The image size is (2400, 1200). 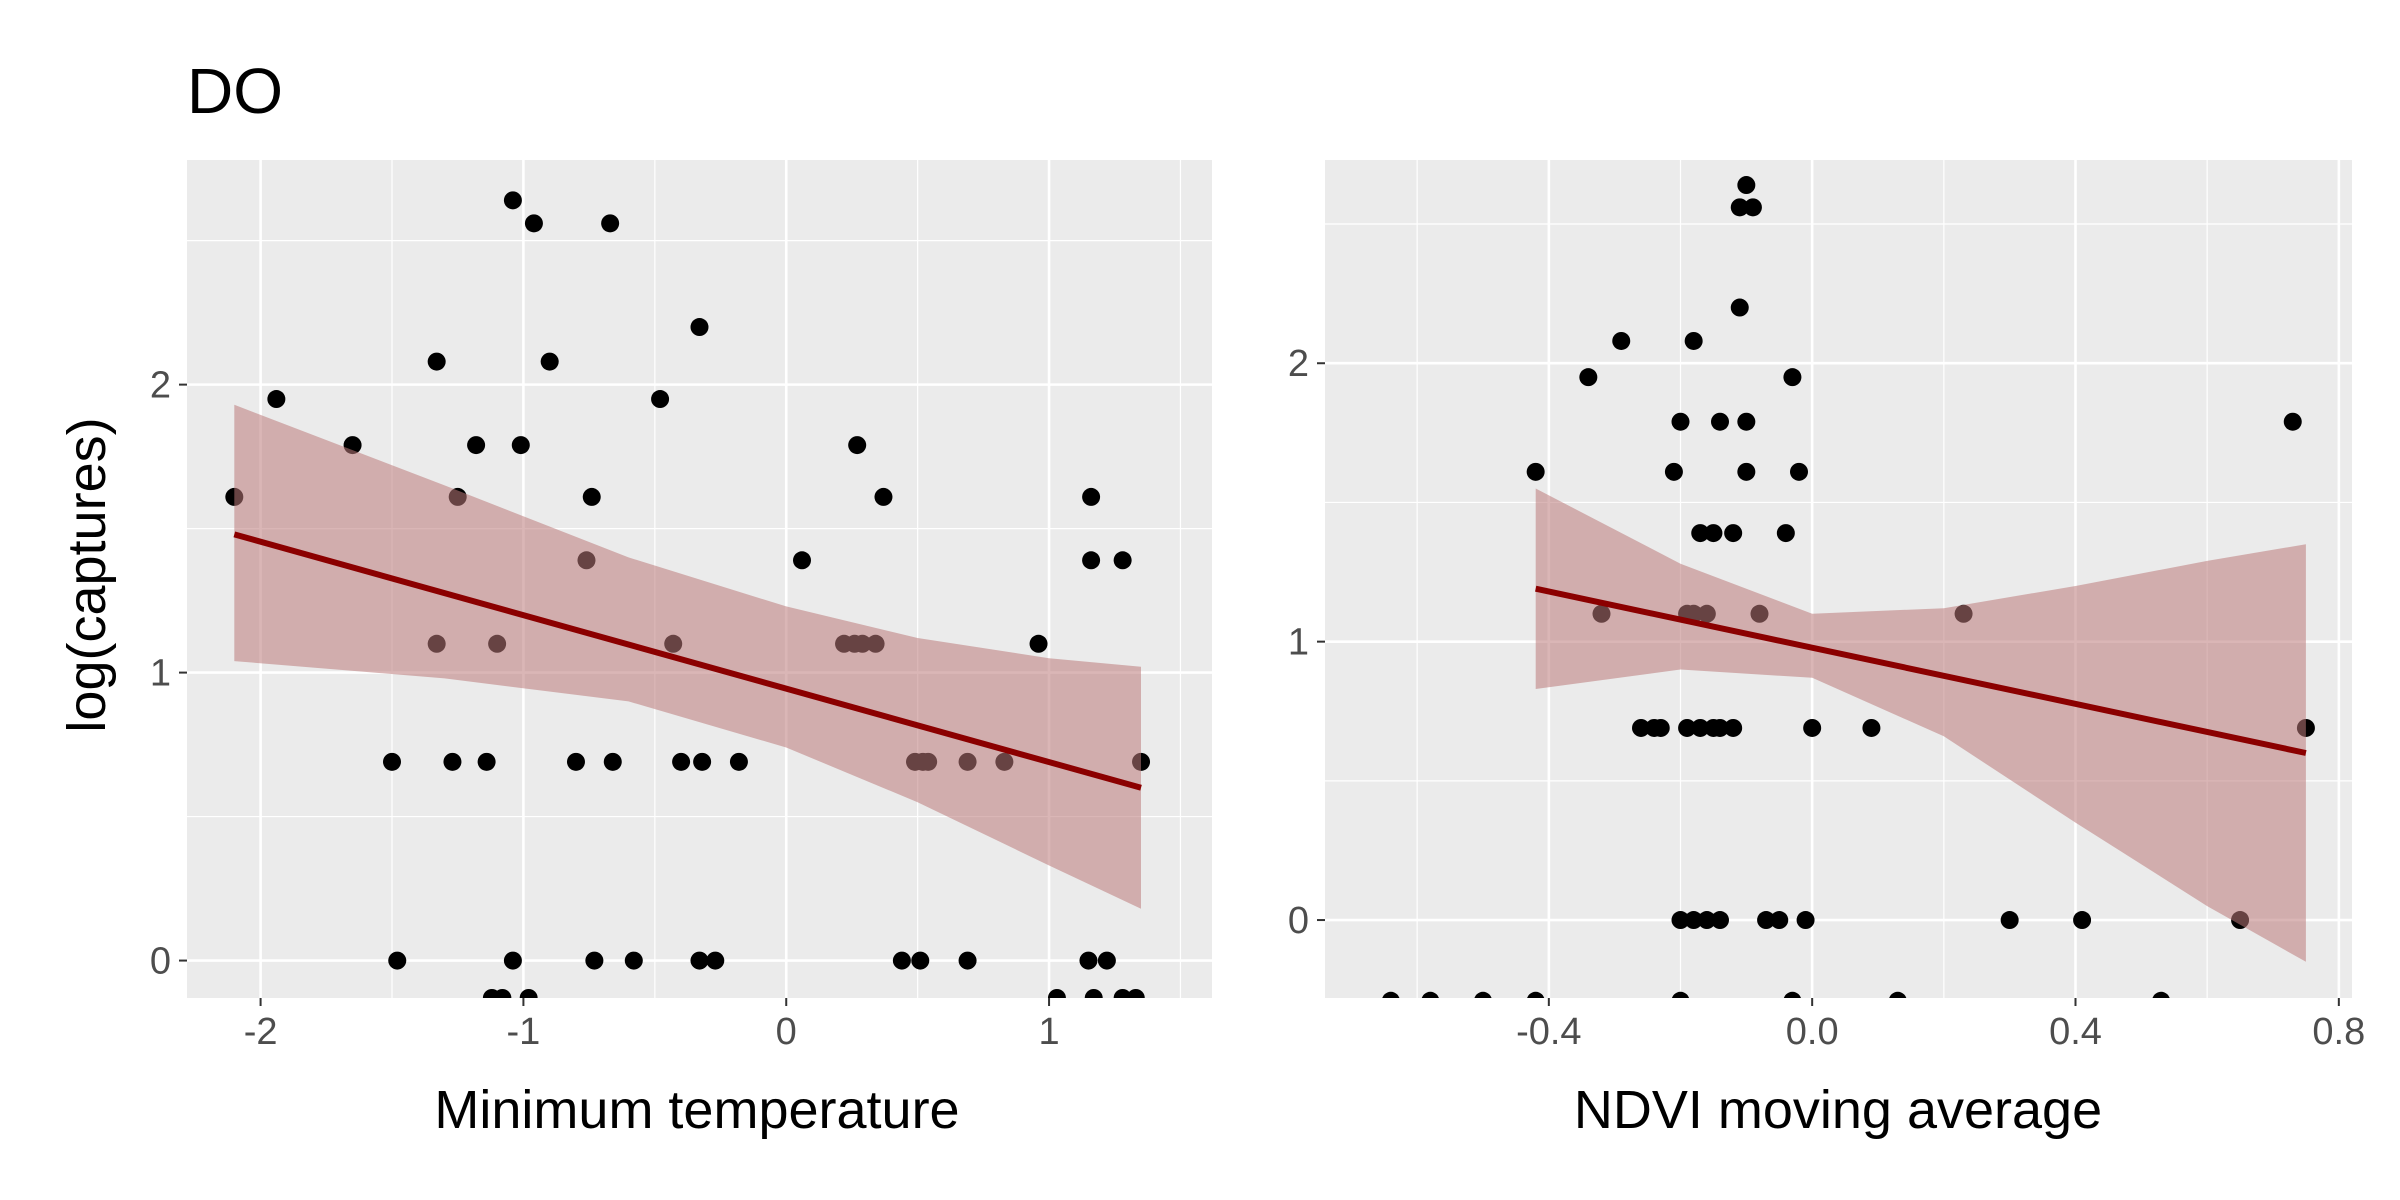 What do you see at coordinates (524, 1032) in the screenshot?
I see `x-tick-label: -1` at bounding box center [524, 1032].